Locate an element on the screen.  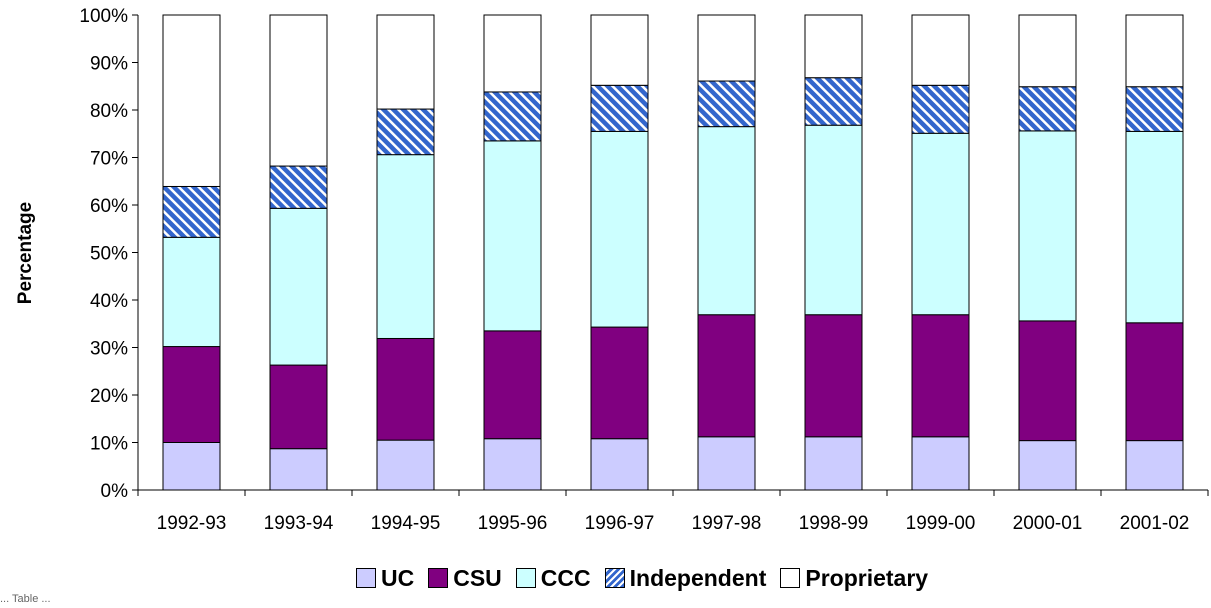
x-tick-label: 1995-96 is located at coordinates (513, 523).